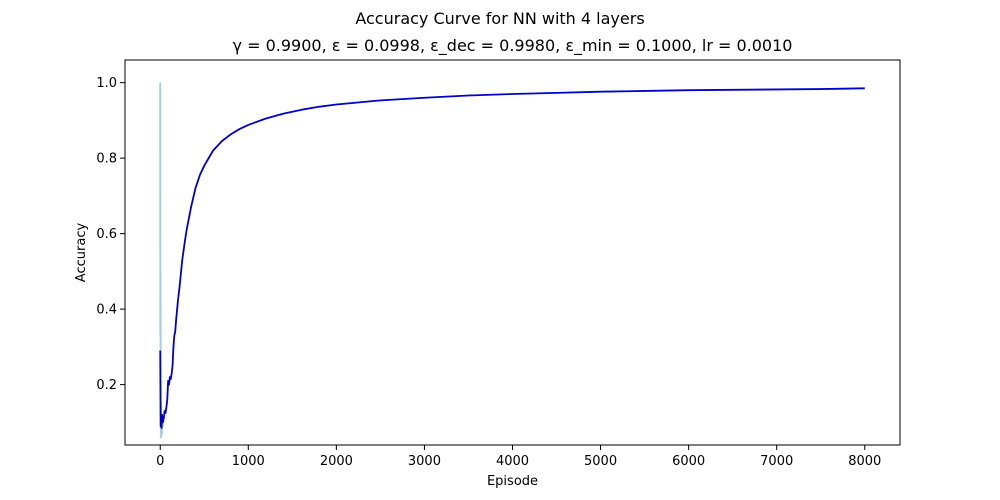  I want to click on chart-title: Accuracy Curve for NN with 4 layers, so click(499, 18).